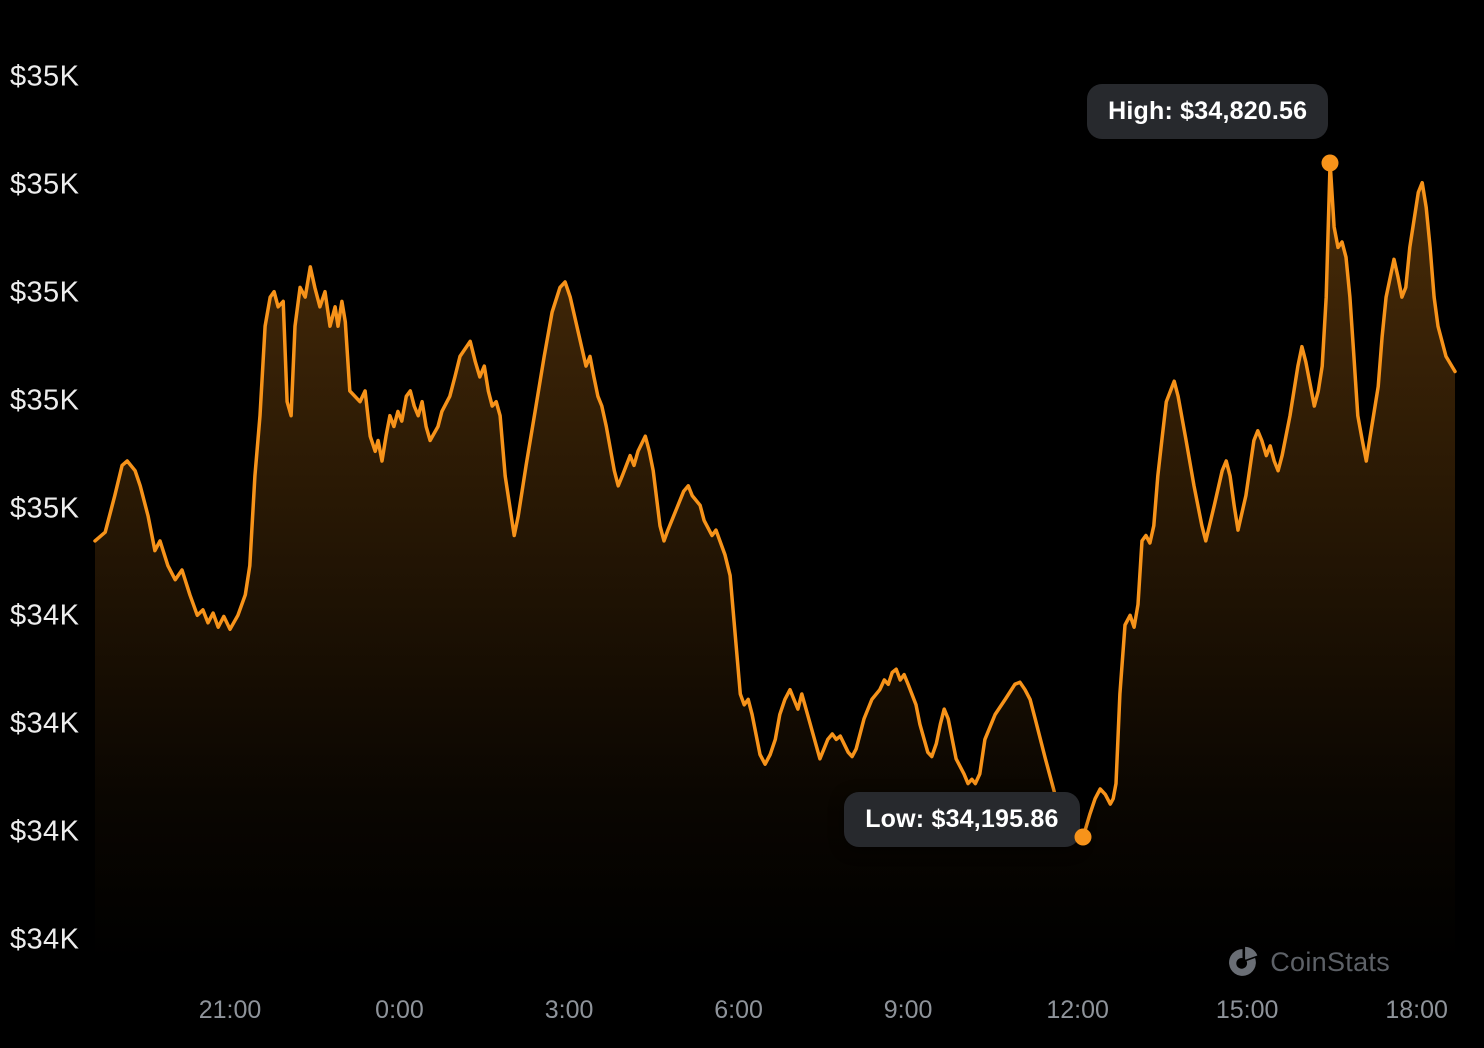  I want to click on x-axis-label: 18:00, so click(1416, 1010).